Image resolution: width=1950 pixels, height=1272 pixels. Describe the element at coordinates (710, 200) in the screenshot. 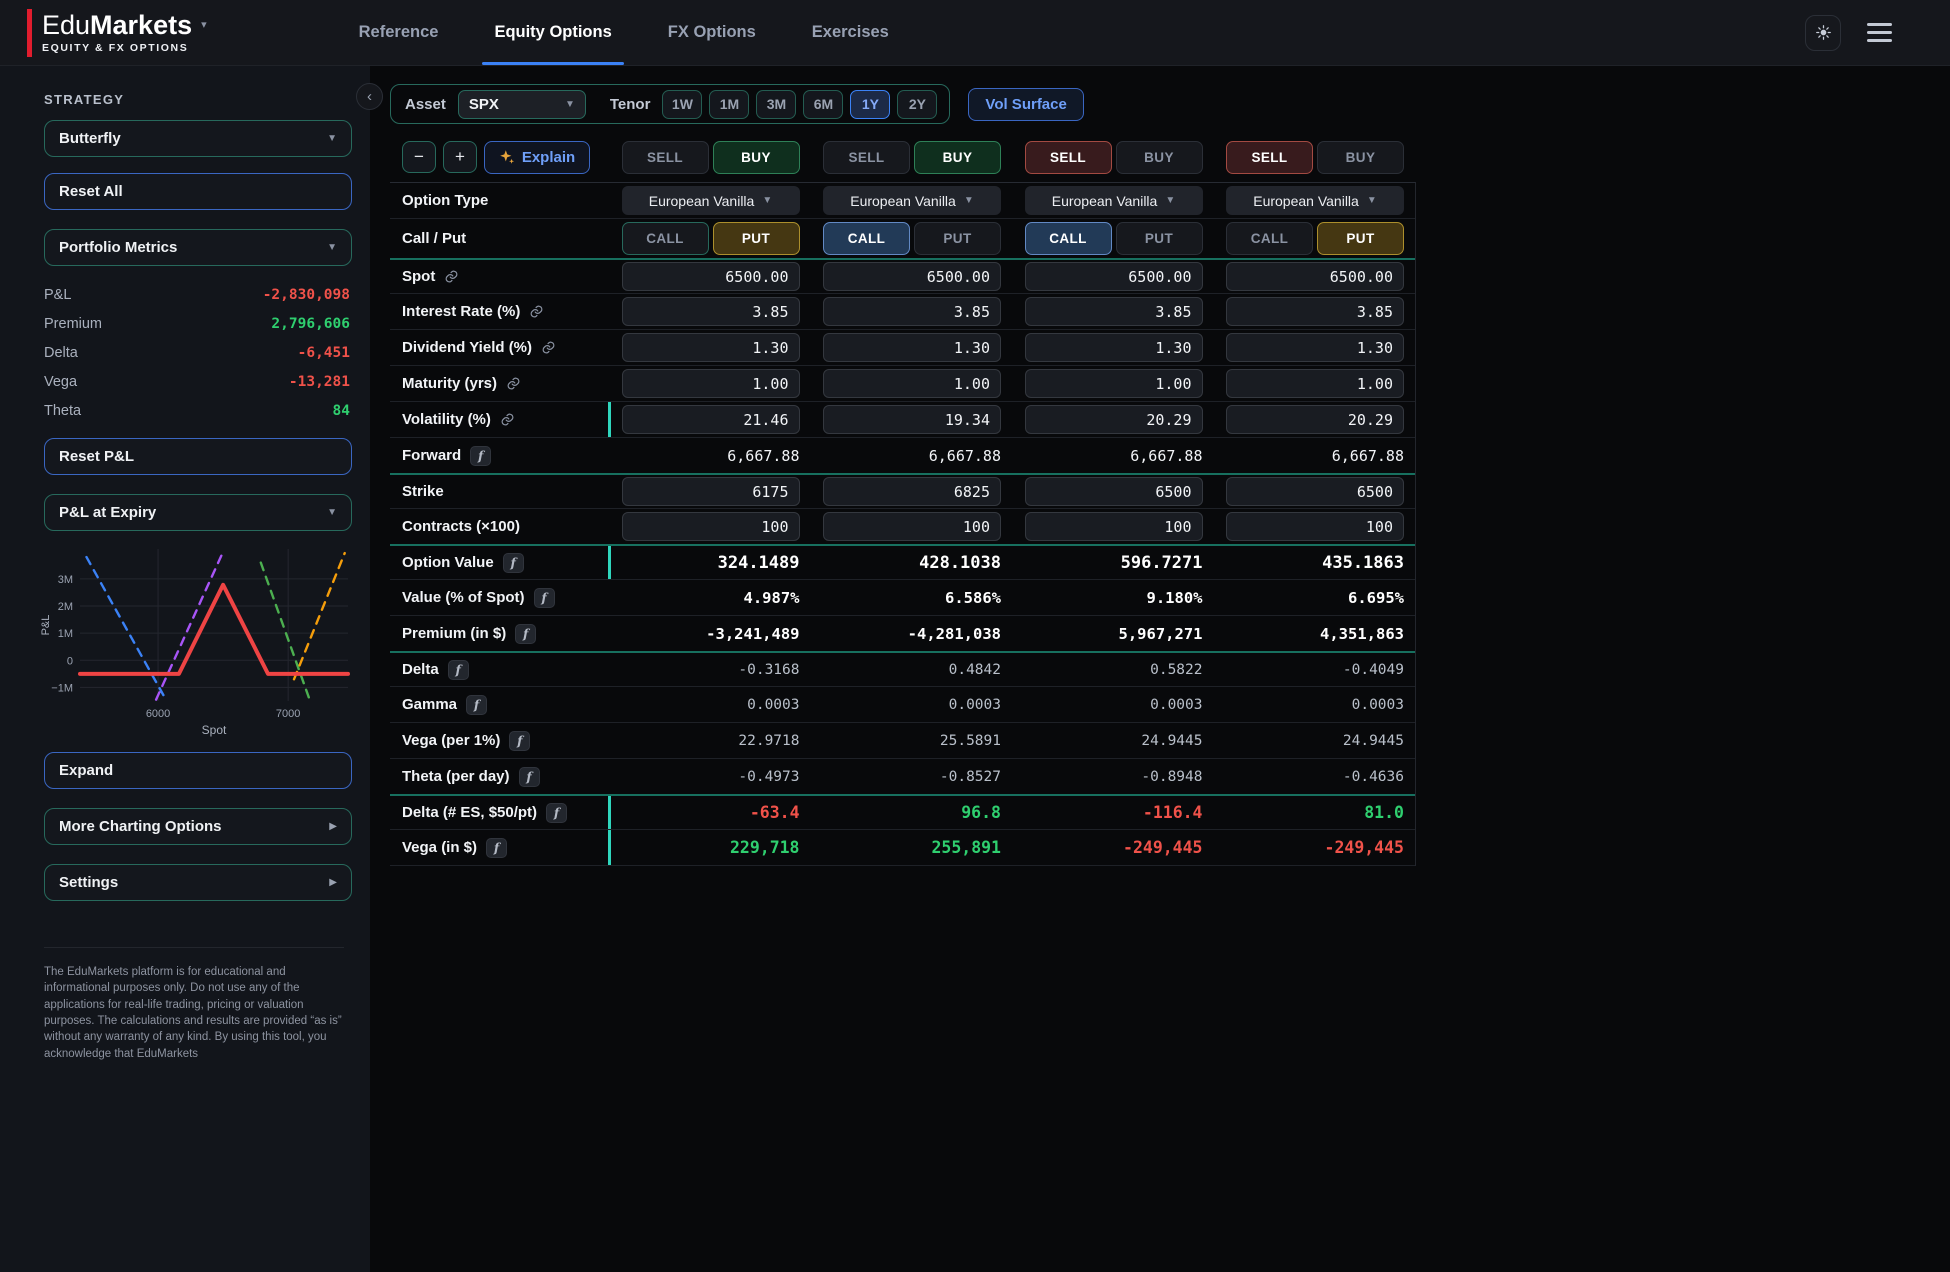

I see `option-type-select-leg-1: European Vanilla ▼` at that location.